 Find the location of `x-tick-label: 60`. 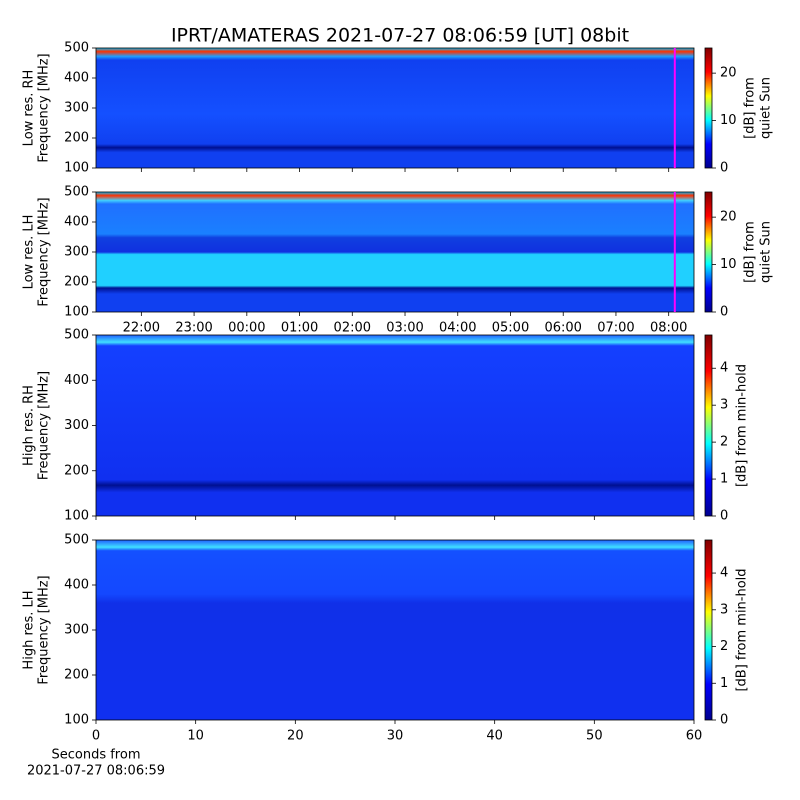

x-tick-label: 60 is located at coordinates (694, 736).